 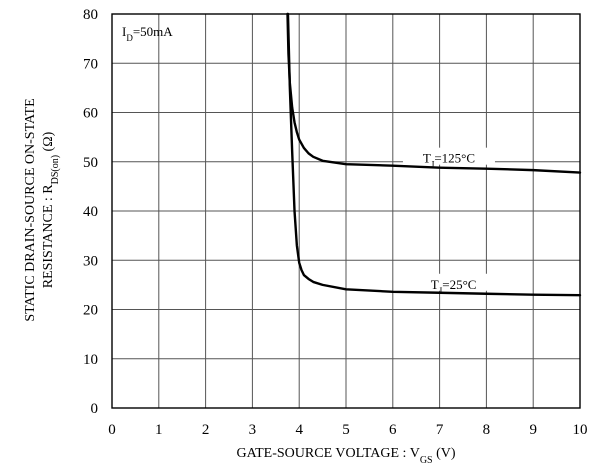 I want to click on condition-annotation: ID=50mA, so click(x=147, y=33).